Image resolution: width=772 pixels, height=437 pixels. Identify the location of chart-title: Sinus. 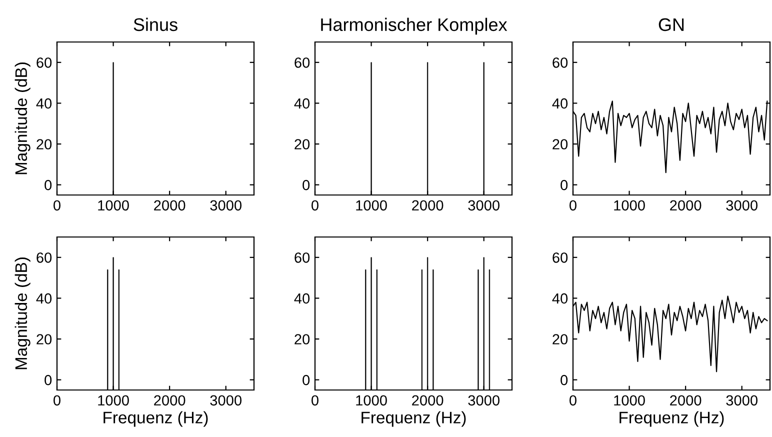
(156, 25).